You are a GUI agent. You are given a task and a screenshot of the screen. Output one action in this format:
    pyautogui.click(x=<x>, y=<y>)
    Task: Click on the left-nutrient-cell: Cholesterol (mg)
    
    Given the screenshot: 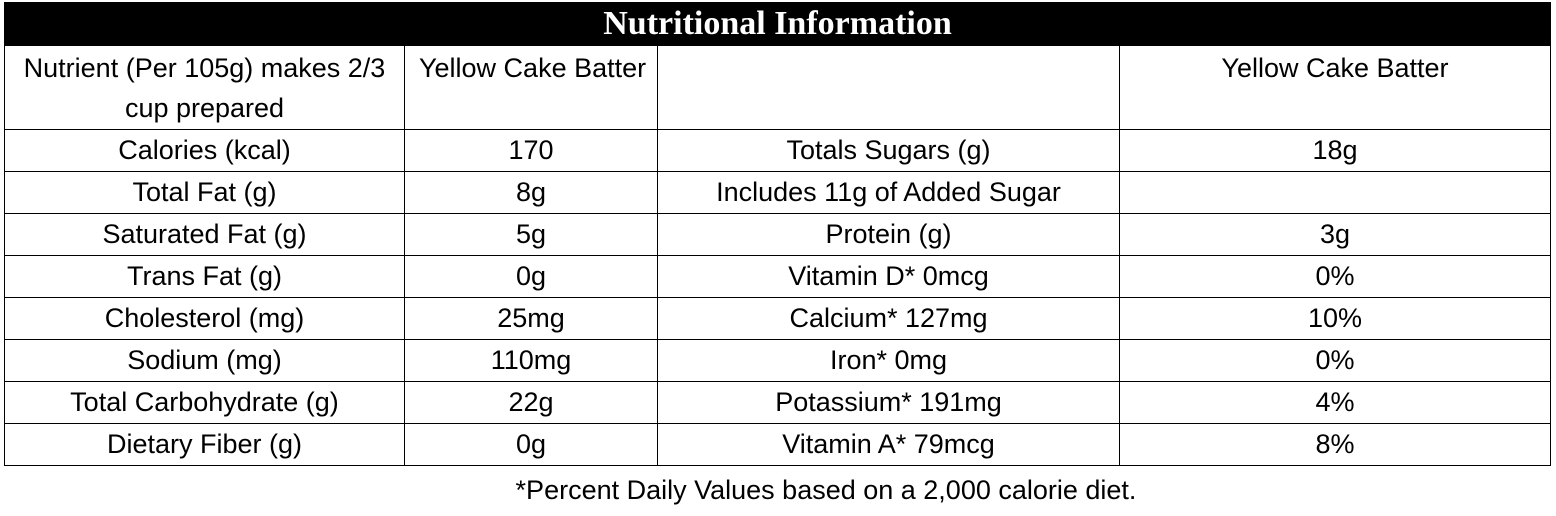 What is the action you would take?
    pyautogui.click(x=204, y=318)
    